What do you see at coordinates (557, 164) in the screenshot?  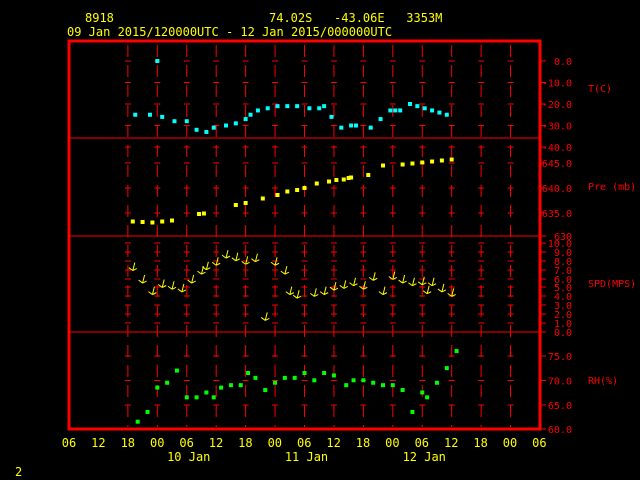 I see `y-tick-label: 645.0` at bounding box center [557, 164].